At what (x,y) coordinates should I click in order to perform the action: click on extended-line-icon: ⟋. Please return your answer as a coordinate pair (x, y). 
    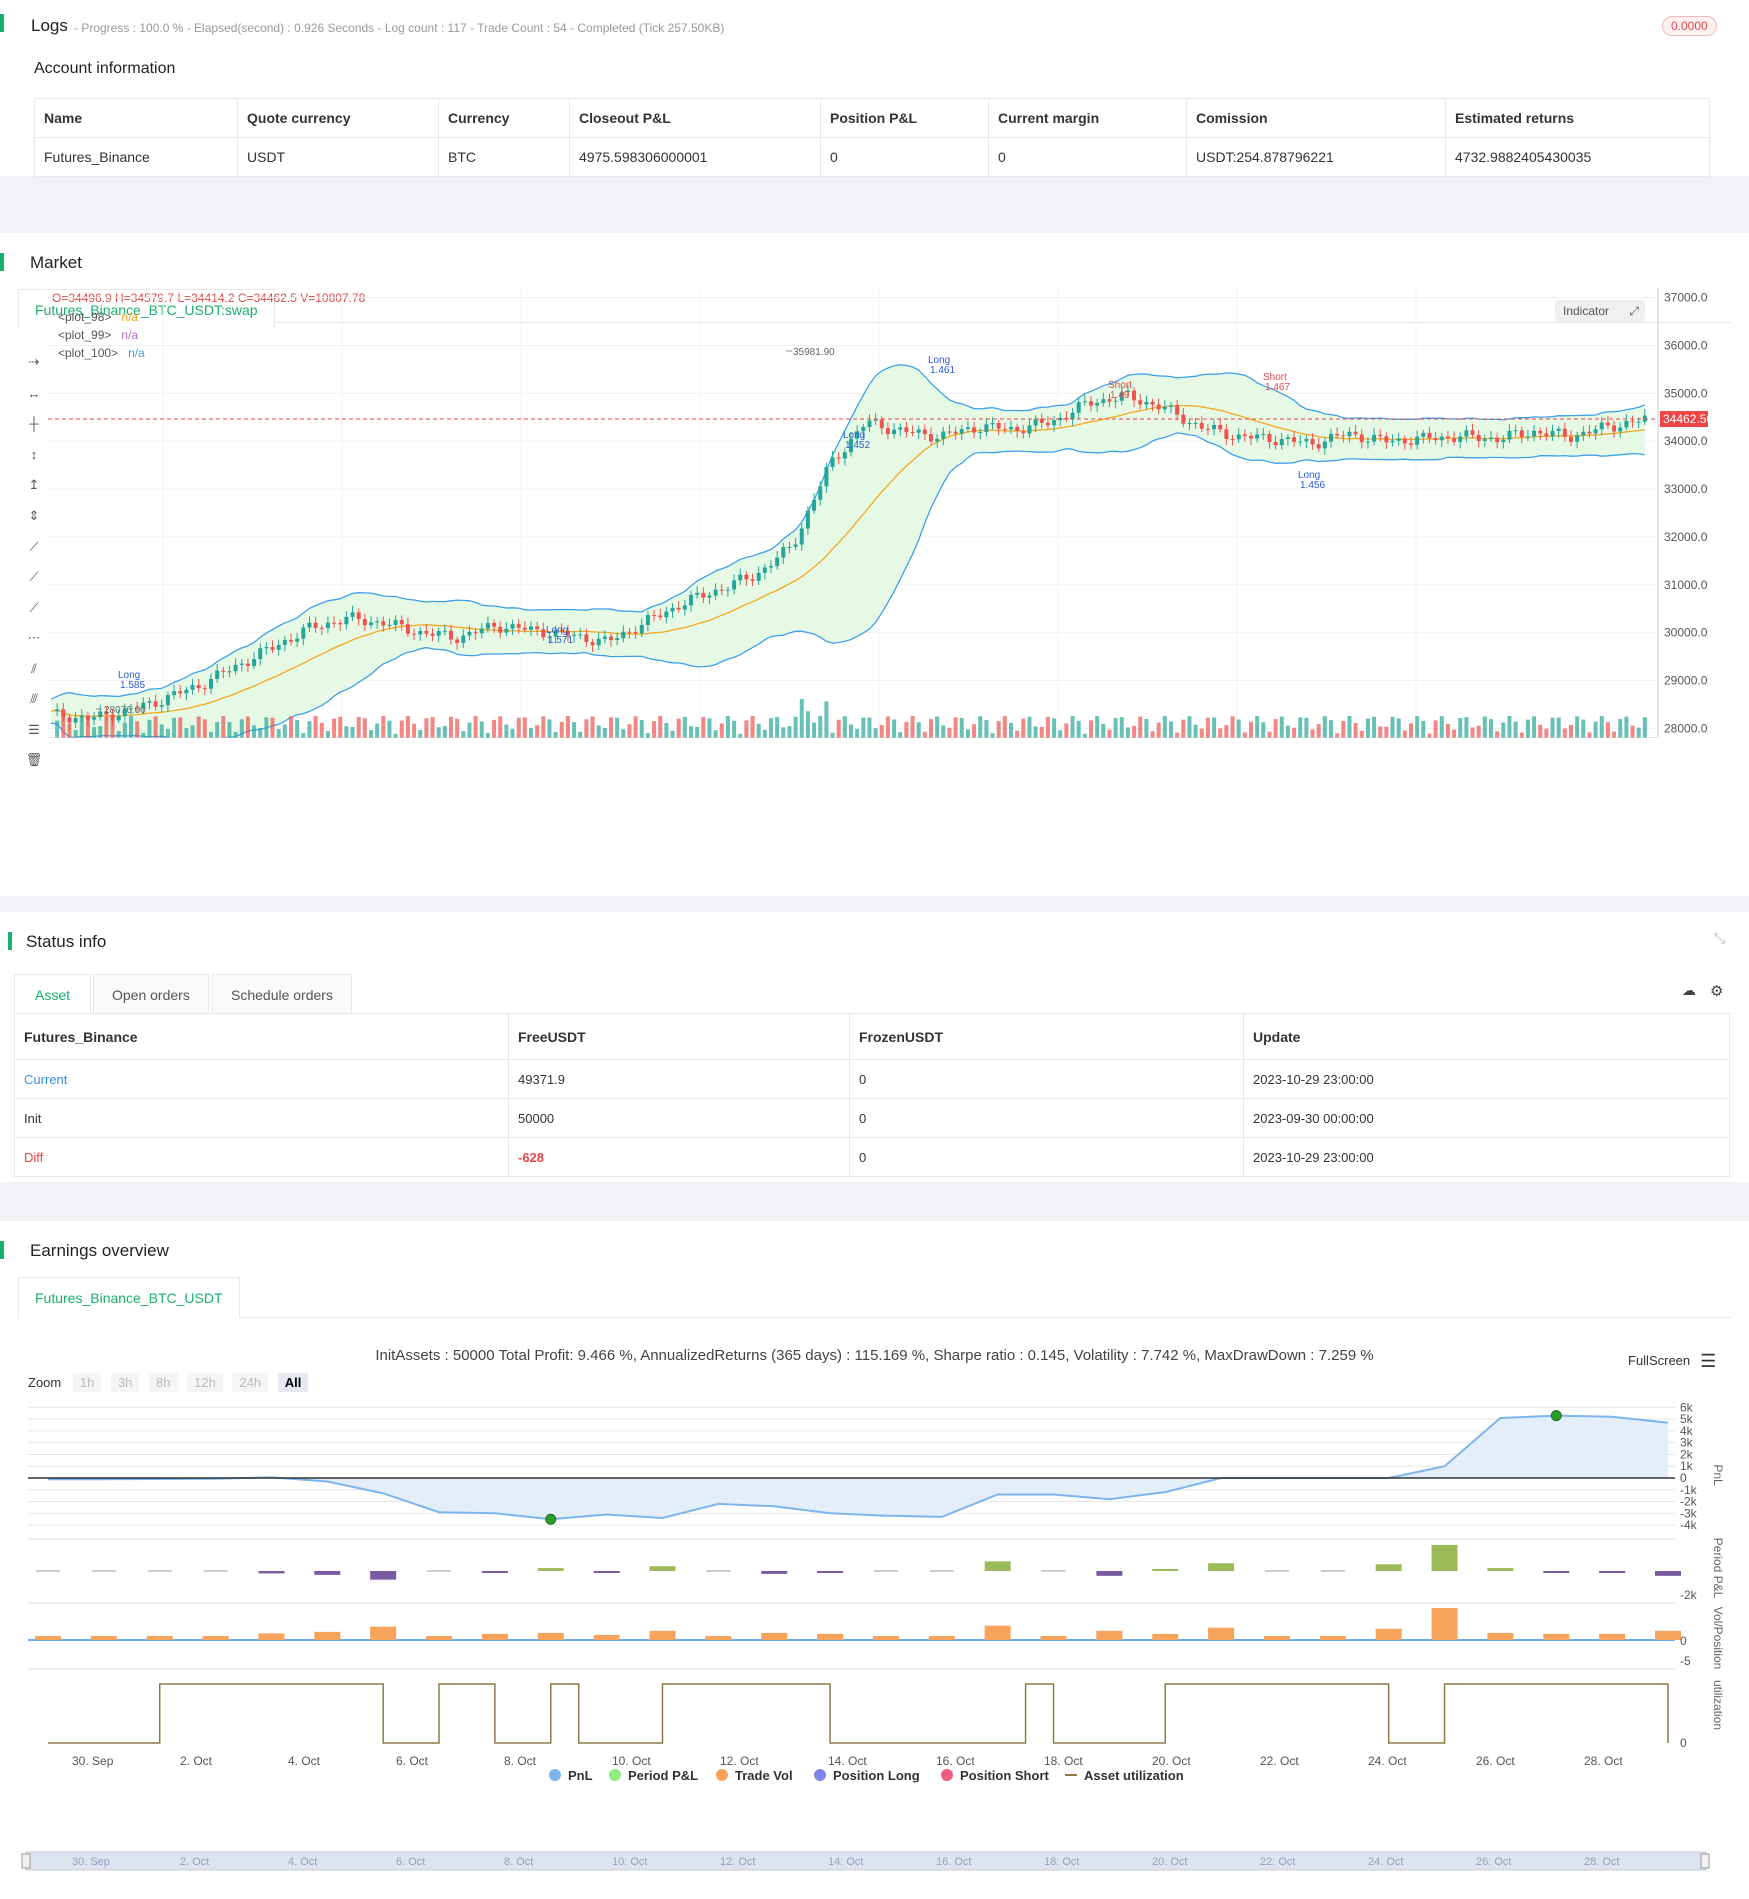
    Looking at the image, I should click on (34, 607).